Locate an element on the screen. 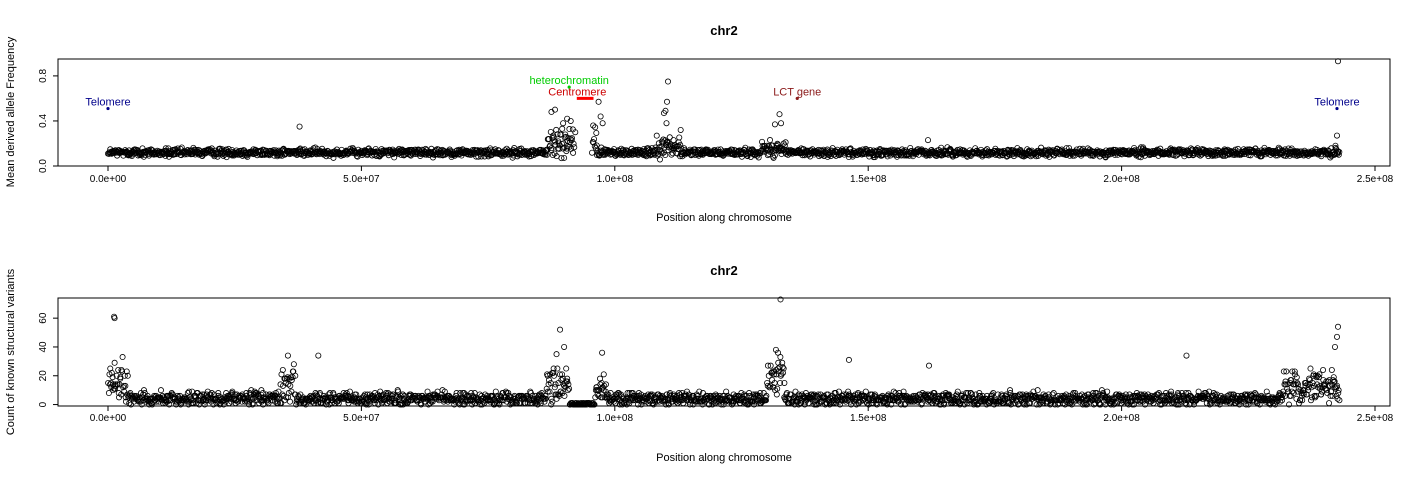 This screenshot has height=480, width=1420. y-tick-label: 60 is located at coordinates (43, 318).